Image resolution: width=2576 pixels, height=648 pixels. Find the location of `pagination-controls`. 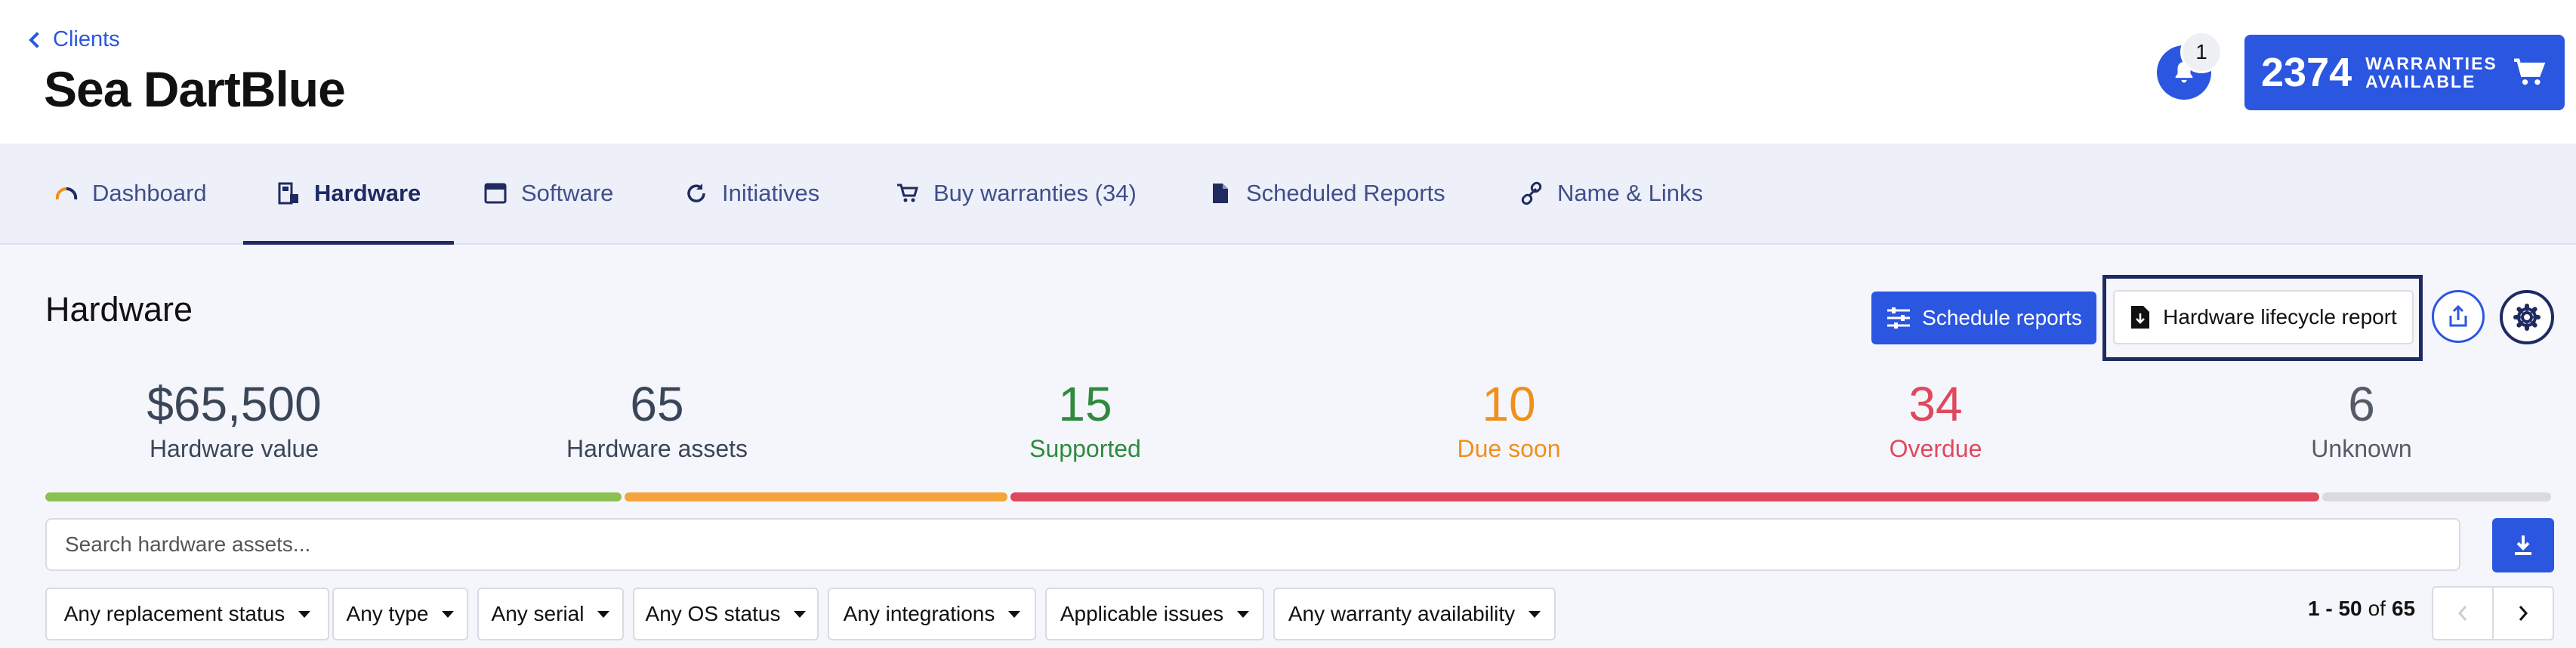

pagination-controls is located at coordinates (2493, 613).